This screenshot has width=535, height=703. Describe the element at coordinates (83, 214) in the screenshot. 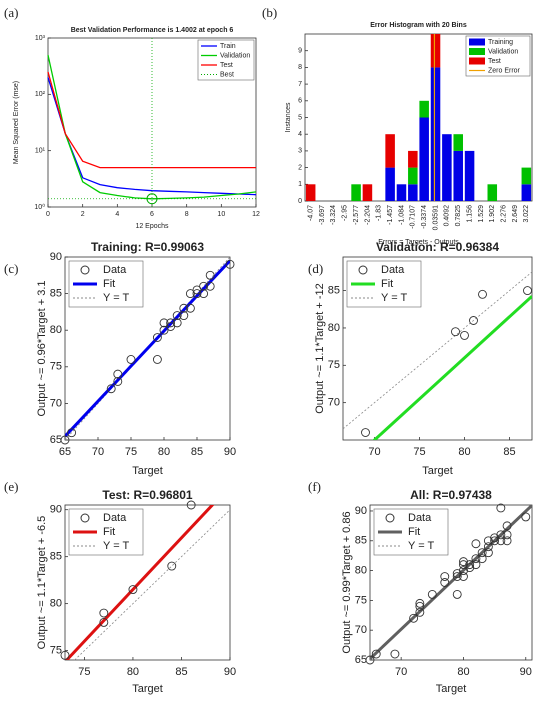

I see `x-tick-label: 2` at that location.